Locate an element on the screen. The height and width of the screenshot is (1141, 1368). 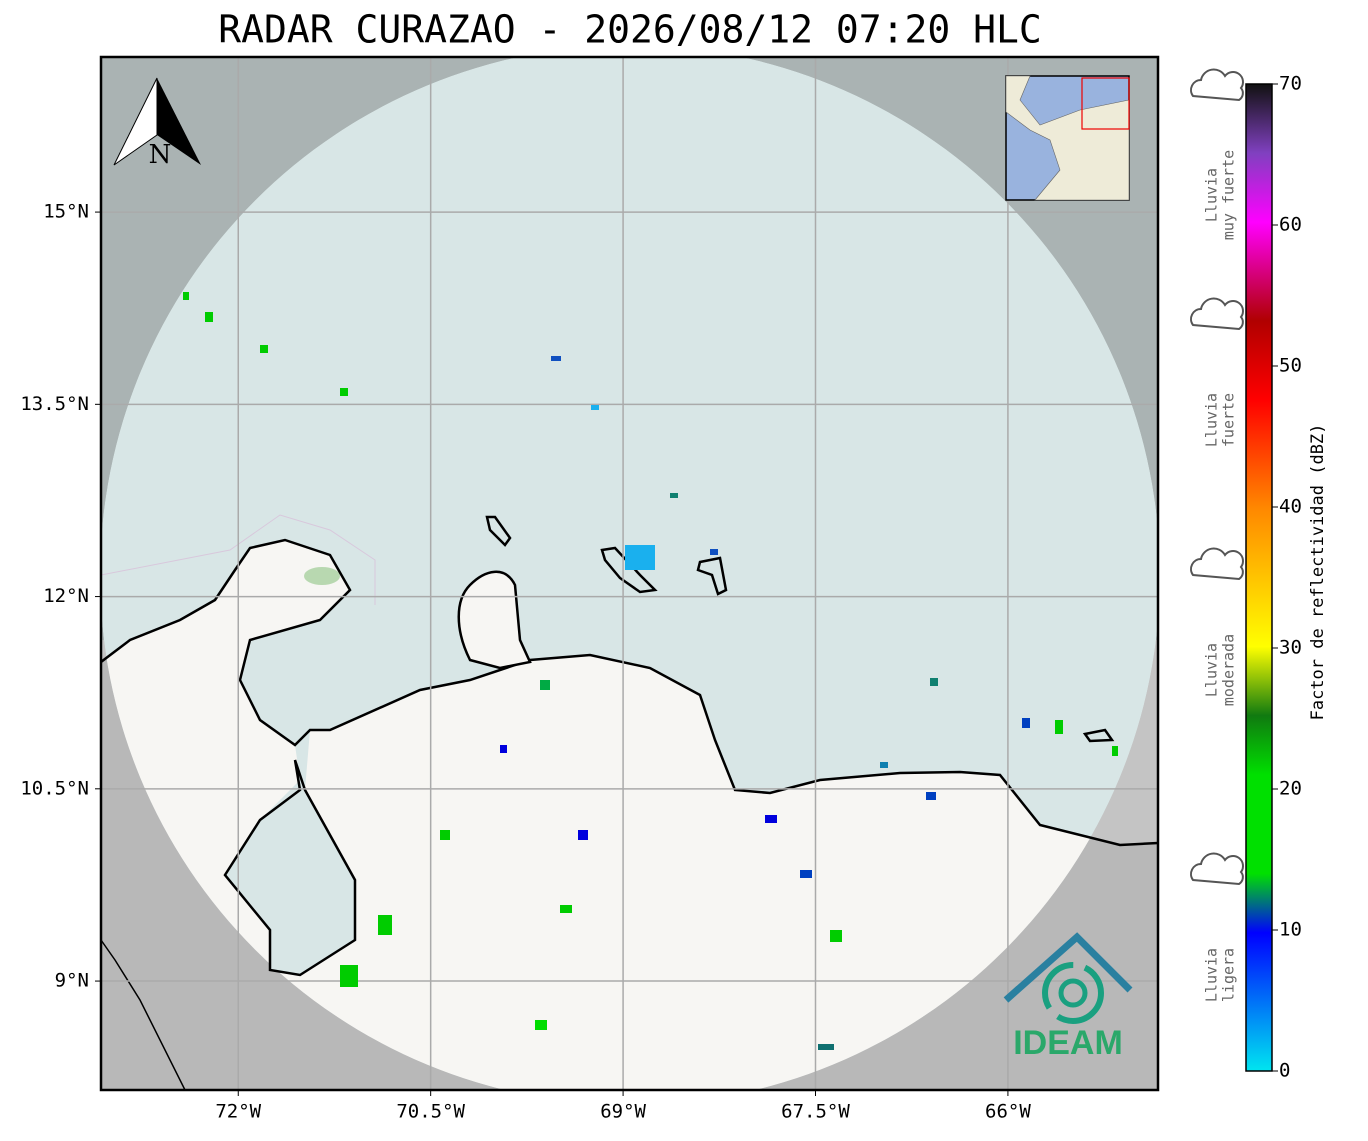
lat-tick-label: 9°N is located at coordinates (72, 981).